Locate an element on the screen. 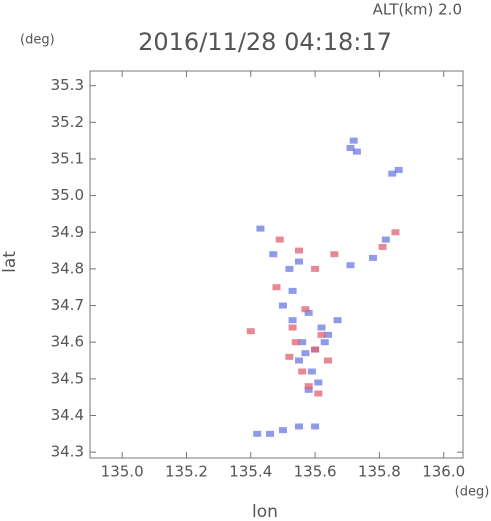 The height and width of the screenshot is (521, 491). y-unit: (deg) is located at coordinates (37, 40).